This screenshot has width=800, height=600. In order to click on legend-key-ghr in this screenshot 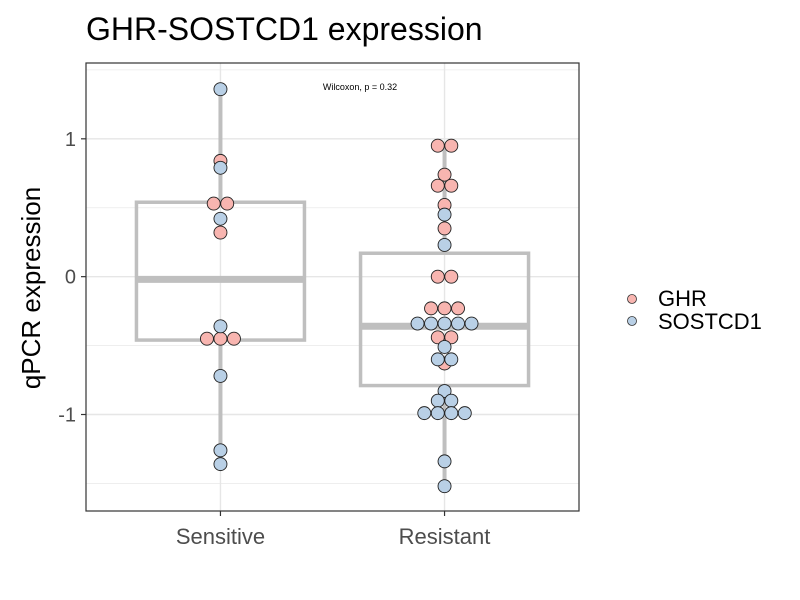, I will do `click(632, 299)`.